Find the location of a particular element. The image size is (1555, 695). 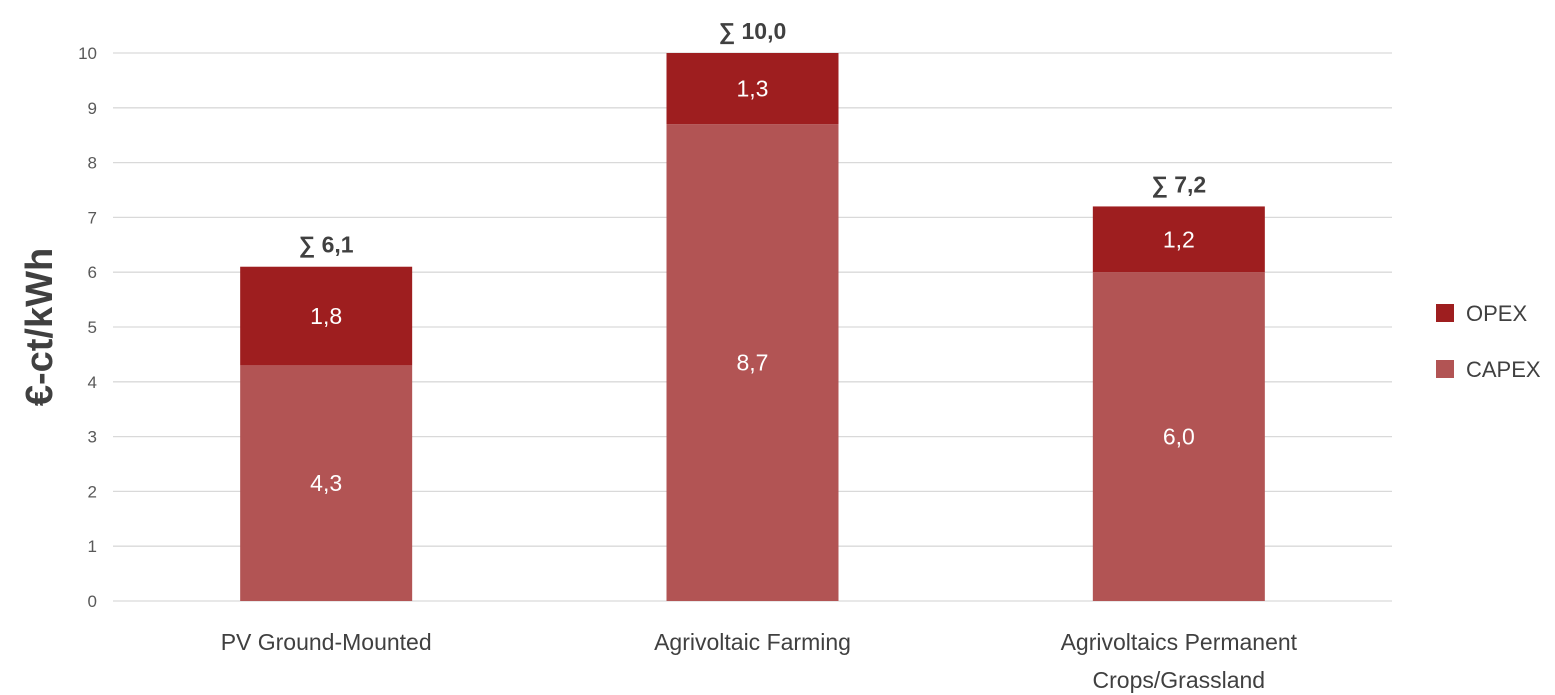

legend: OPEX CAPEX is located at coordinates (1488, 341).